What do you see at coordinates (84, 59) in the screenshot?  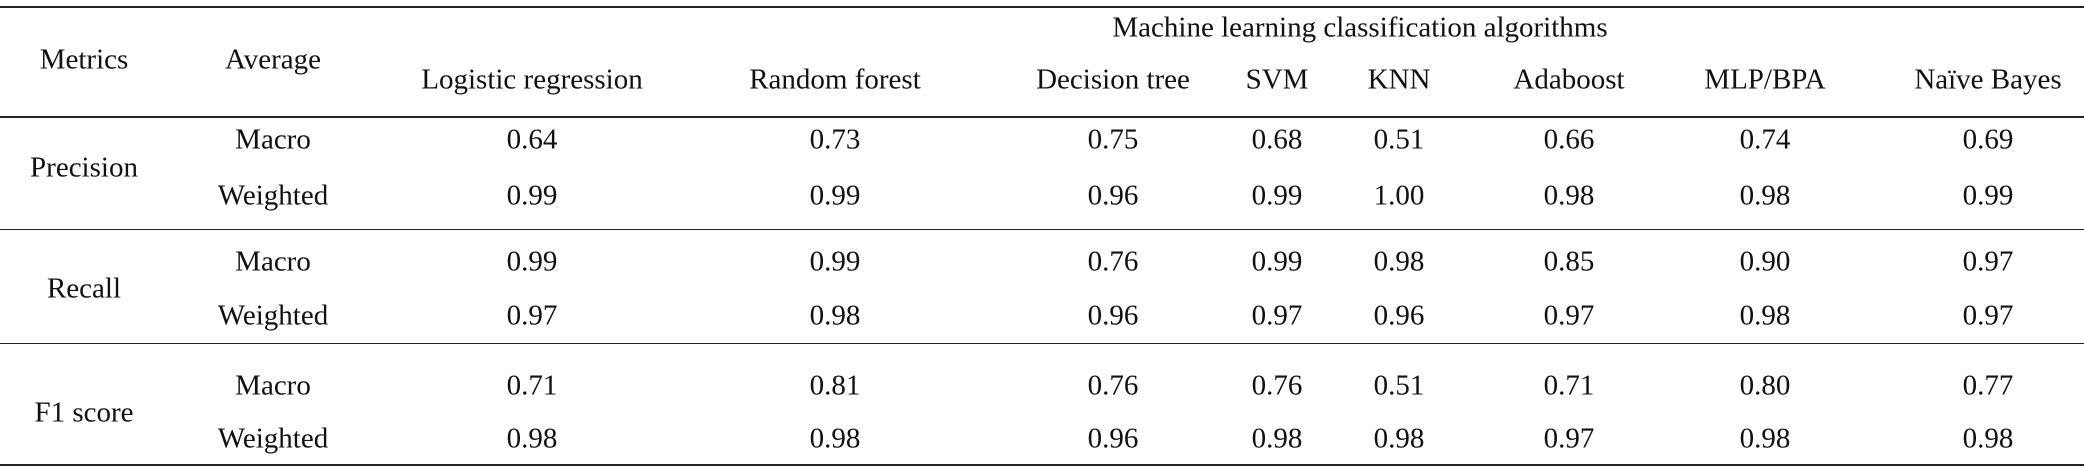 I see `column-header: Metrics` at bounding box center [84, 59].